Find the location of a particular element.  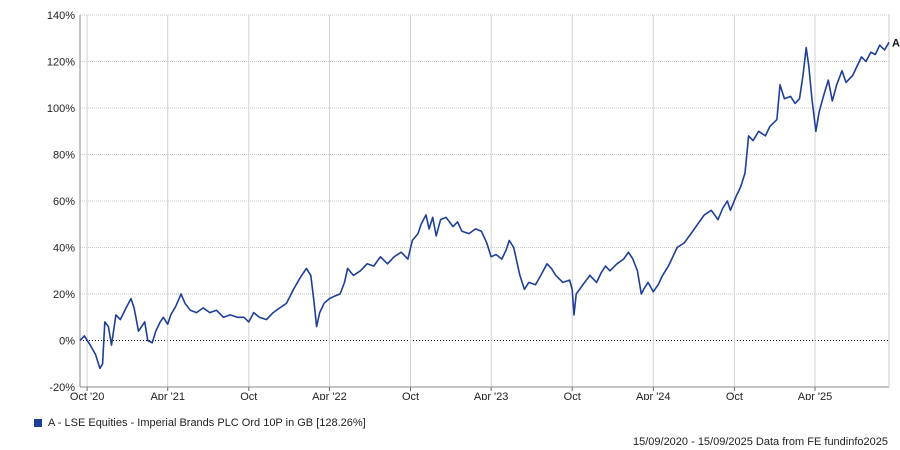

y-tick-label: 60% is located at coordinates (64, 202).